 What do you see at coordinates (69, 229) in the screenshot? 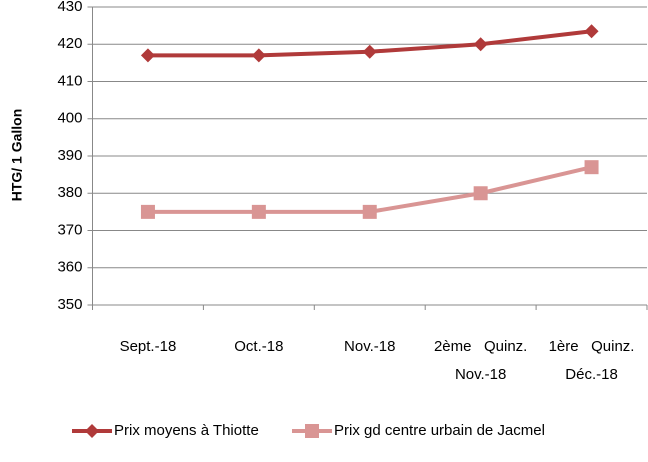
I see `y-tick-label: 370` at bounding box center [69, 229].